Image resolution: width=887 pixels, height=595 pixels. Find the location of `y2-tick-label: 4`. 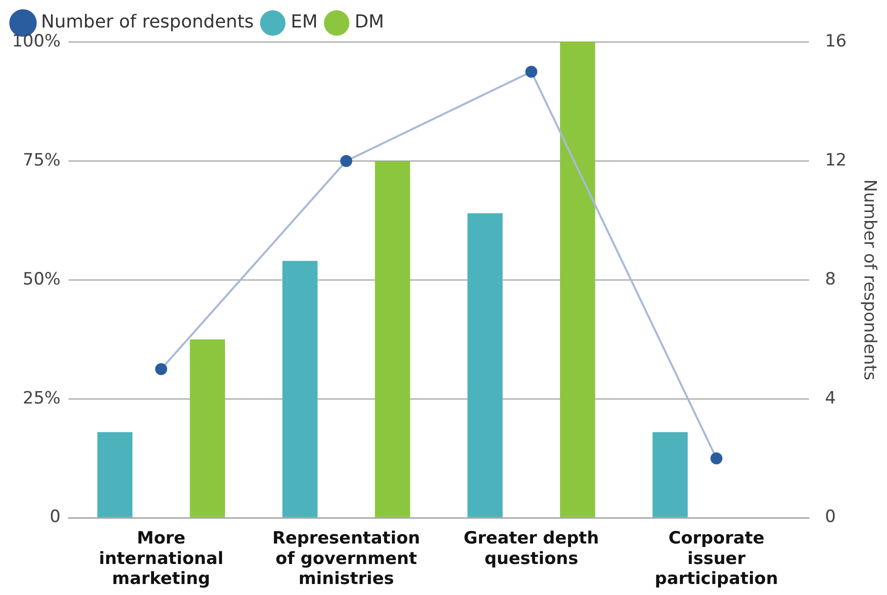

y2-tick-label: 4 is located at coordinates (830, 398).